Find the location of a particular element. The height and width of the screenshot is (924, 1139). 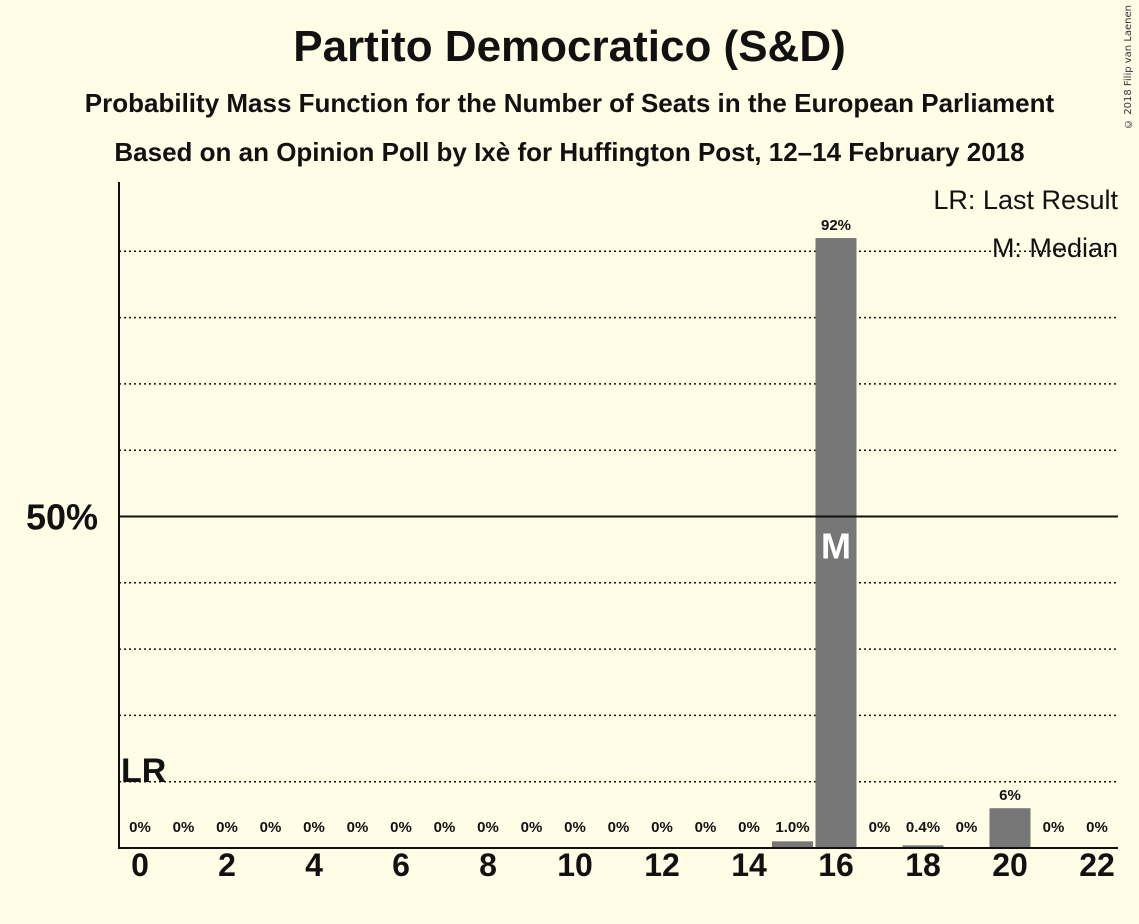

data-label: 1.0% is located at coordinates (792, 827).